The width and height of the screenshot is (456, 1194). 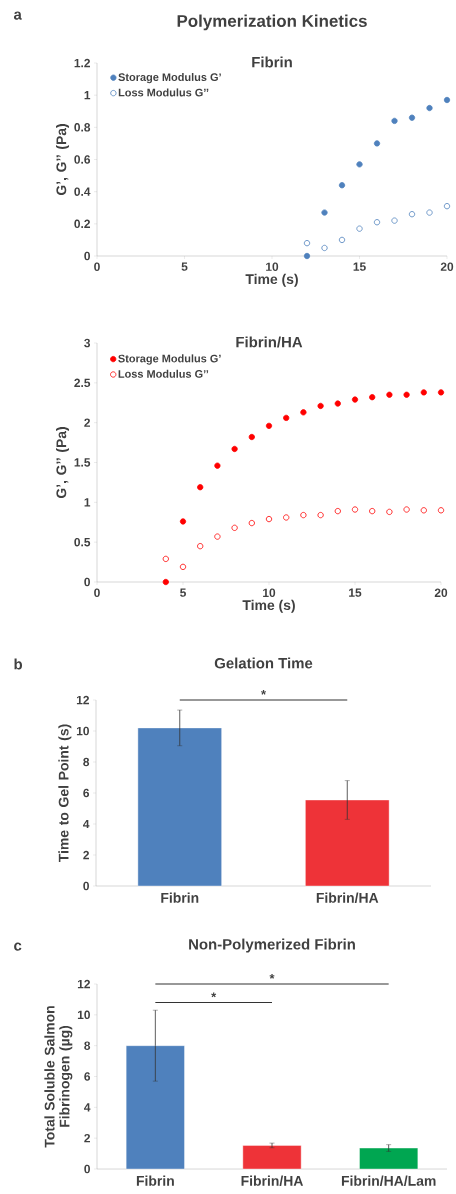 What do you see at coordinates (388, 1180) in the screenshot?
I see `x-tick-label: Fibrin/HA/Lam` at bounding box center [388, 1180].